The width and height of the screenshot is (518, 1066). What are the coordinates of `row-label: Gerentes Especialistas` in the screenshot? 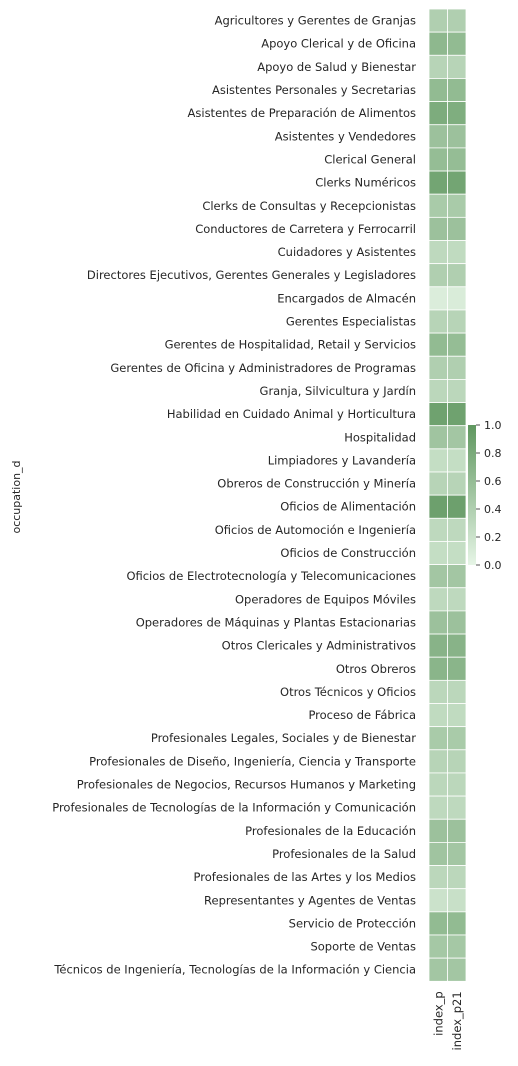 It's located at (351, 322).